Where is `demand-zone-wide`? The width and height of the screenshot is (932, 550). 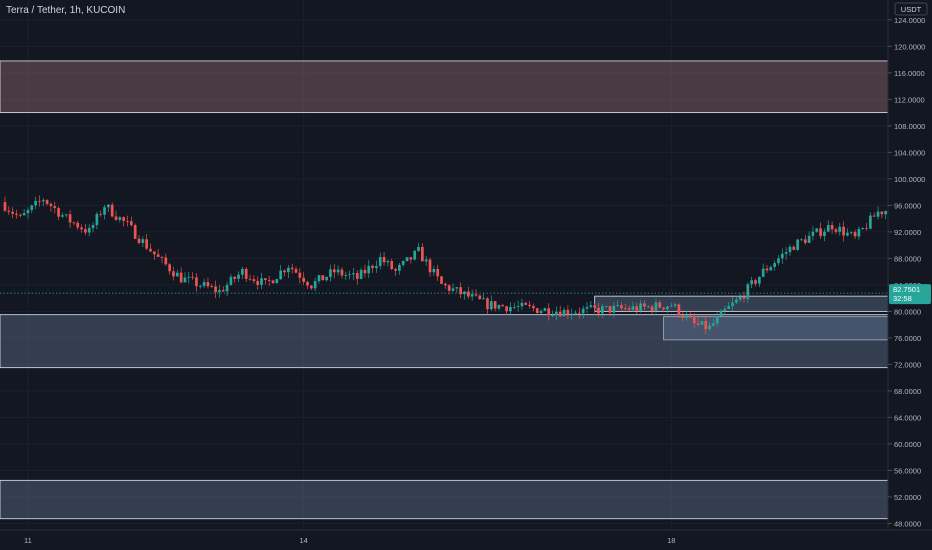 demand-zone-wide is located at coordinates (466, 341).